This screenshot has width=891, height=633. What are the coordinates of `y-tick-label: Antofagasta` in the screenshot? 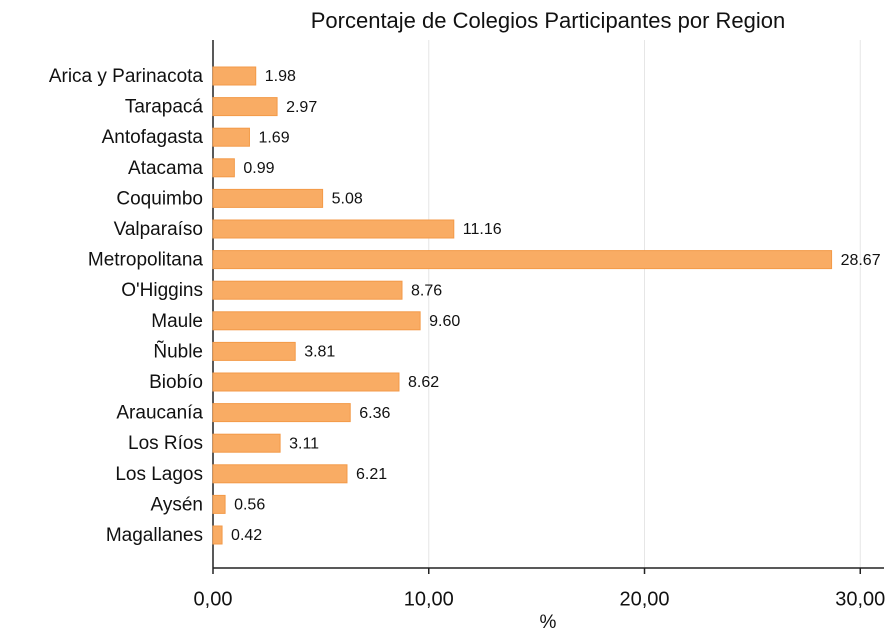 It's located at (153, 137).